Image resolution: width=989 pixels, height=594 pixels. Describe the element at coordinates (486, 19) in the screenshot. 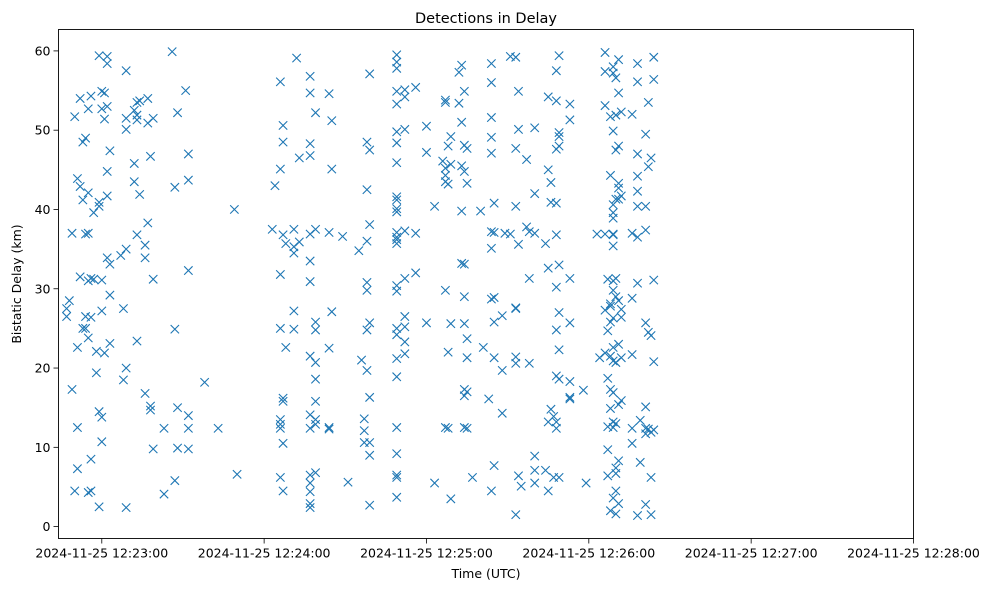

I see `chart-title: Detections in Delay` at that location.